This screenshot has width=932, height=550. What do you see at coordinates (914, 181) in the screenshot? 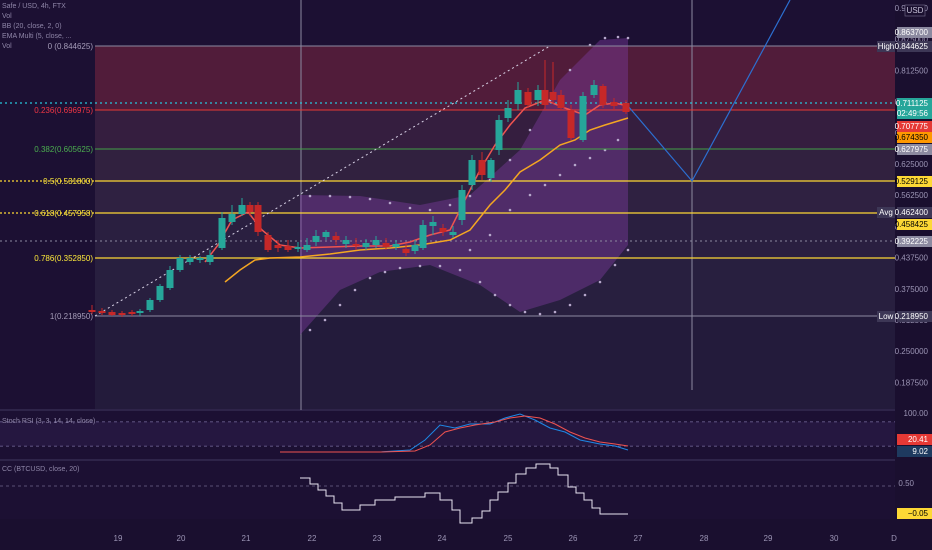
I see `fib05-tag-box` at bounding box center [914, 181].